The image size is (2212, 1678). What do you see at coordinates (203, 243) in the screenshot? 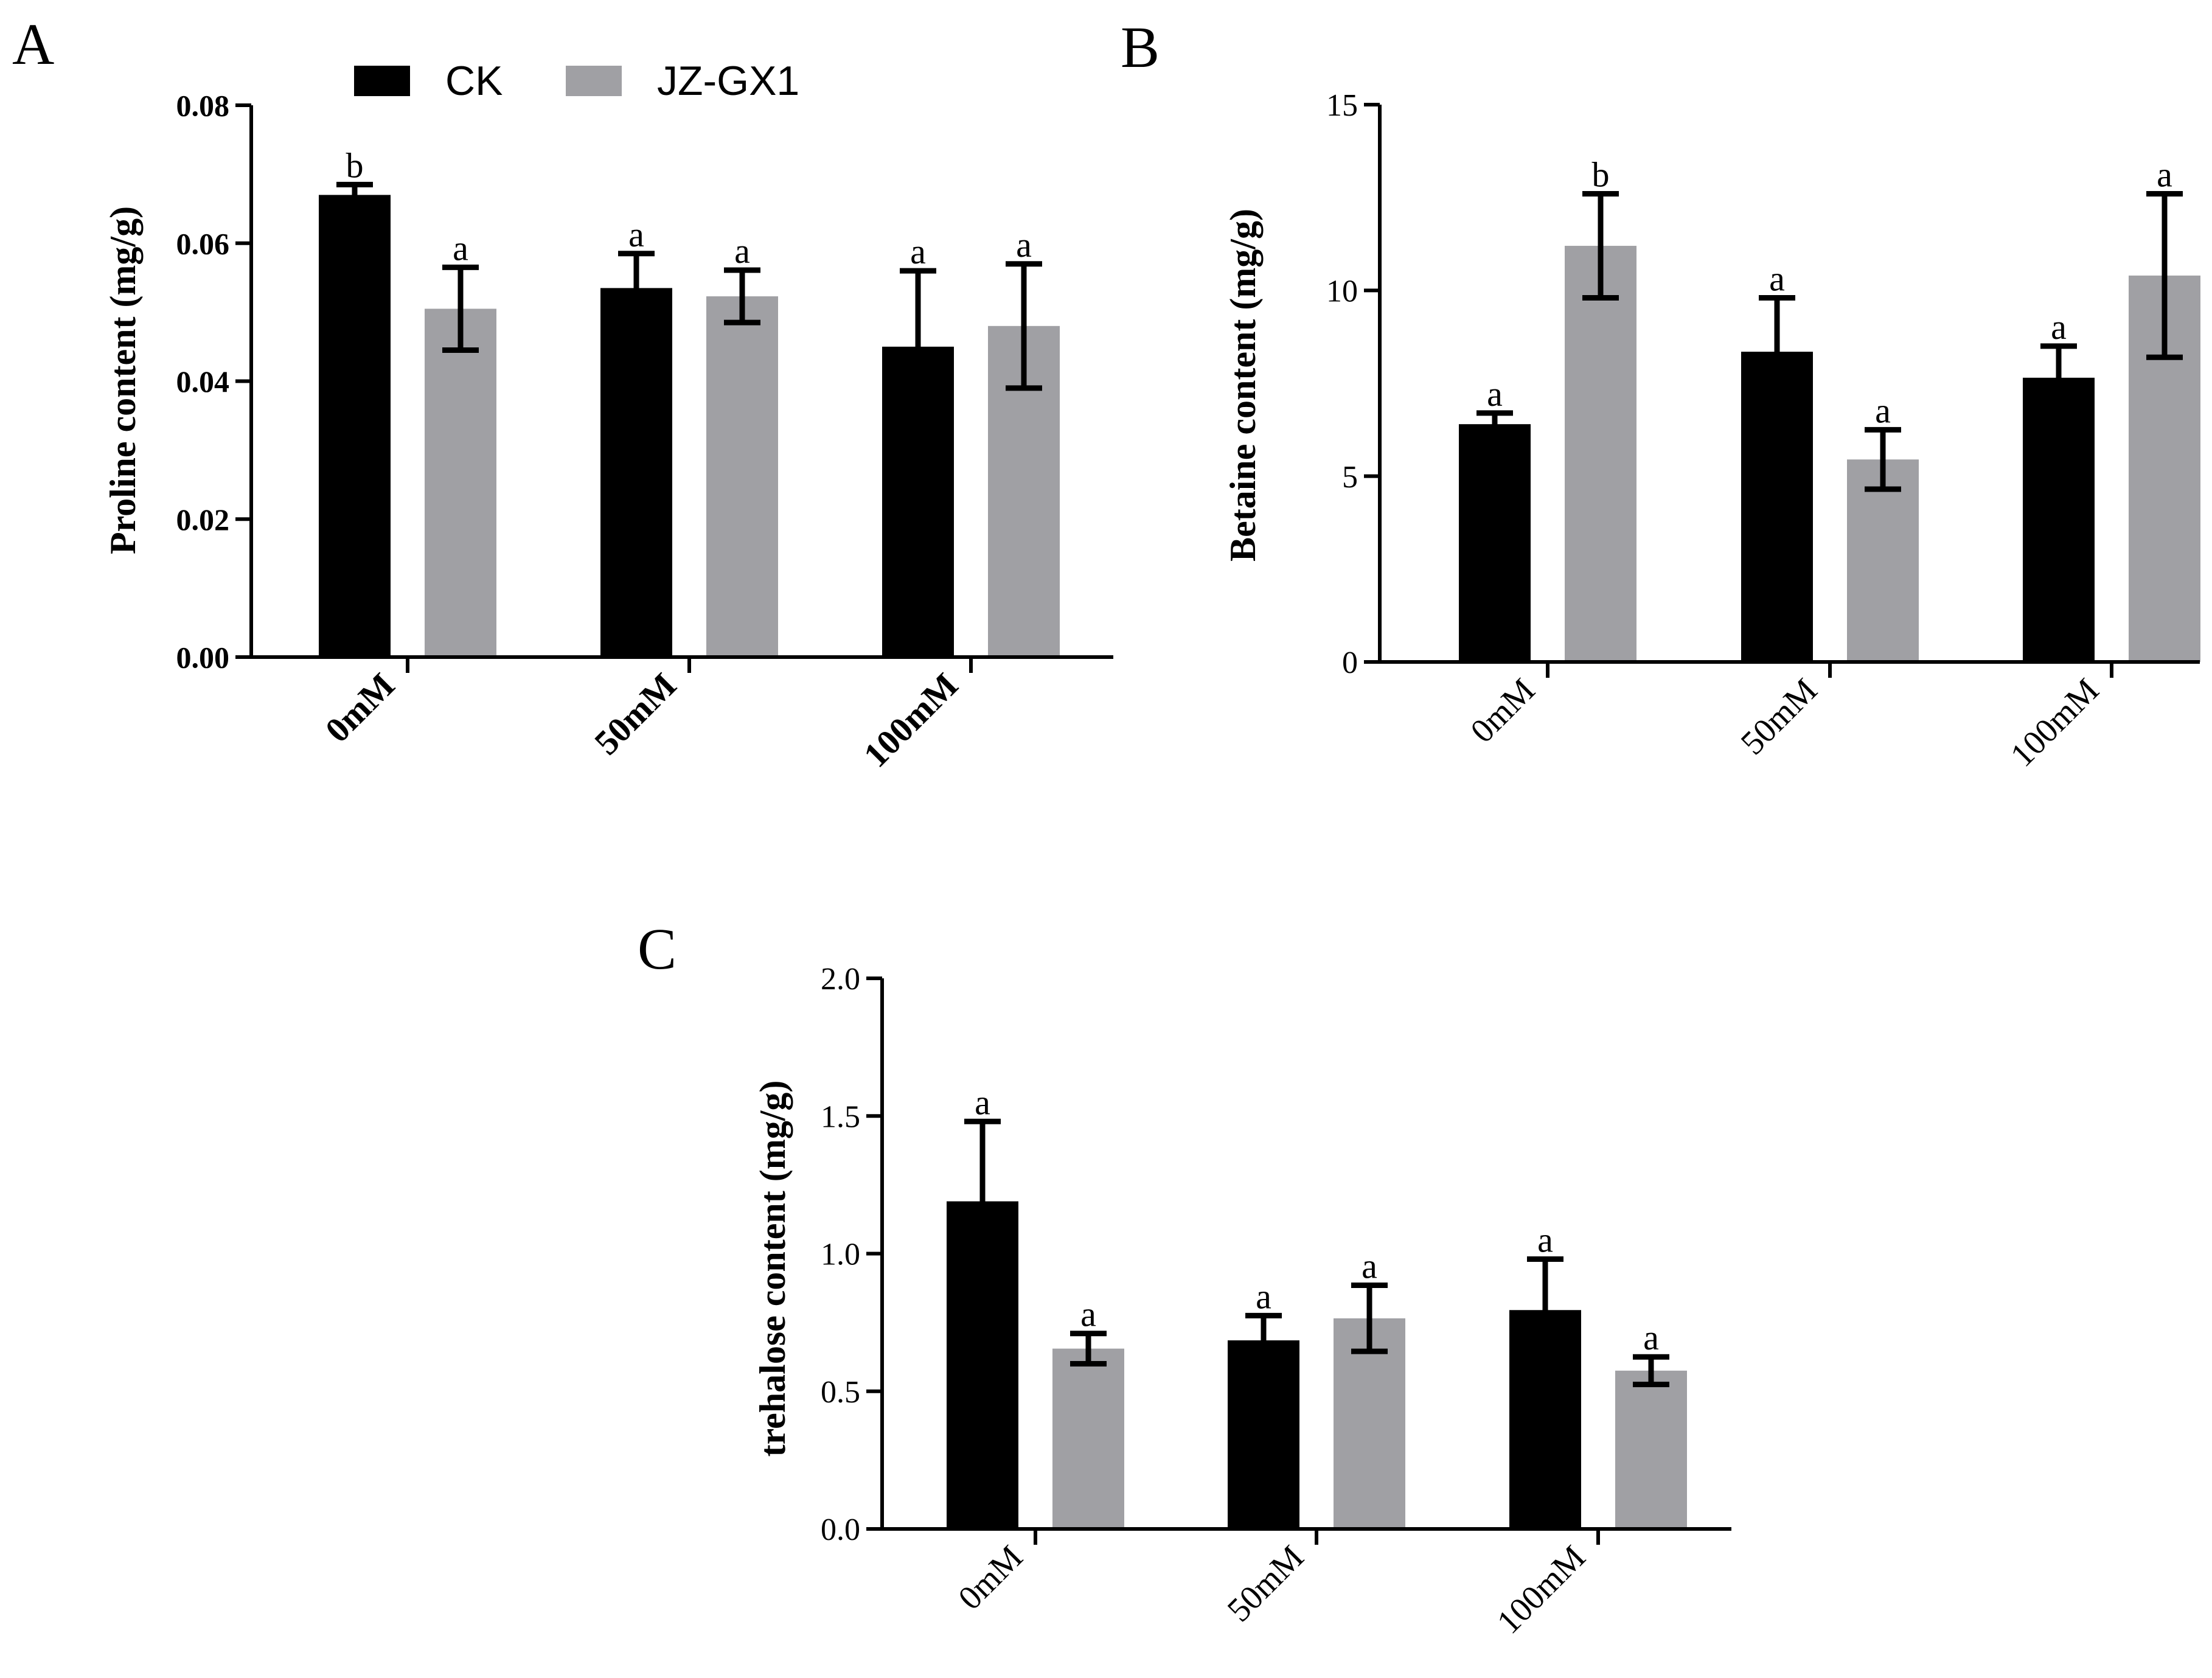
I see `y-tick-label: 0.06` at bounding box center [203, 243].